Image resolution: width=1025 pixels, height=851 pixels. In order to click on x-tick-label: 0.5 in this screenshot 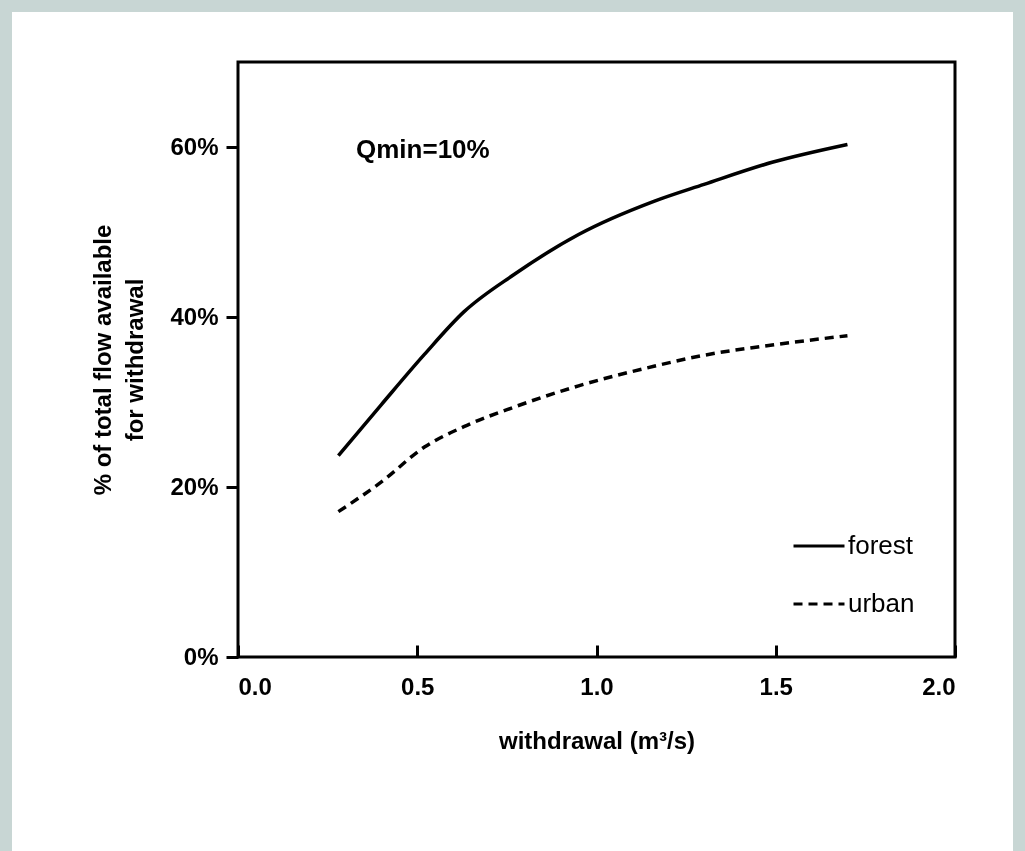, I will do `click(418, 686)`.